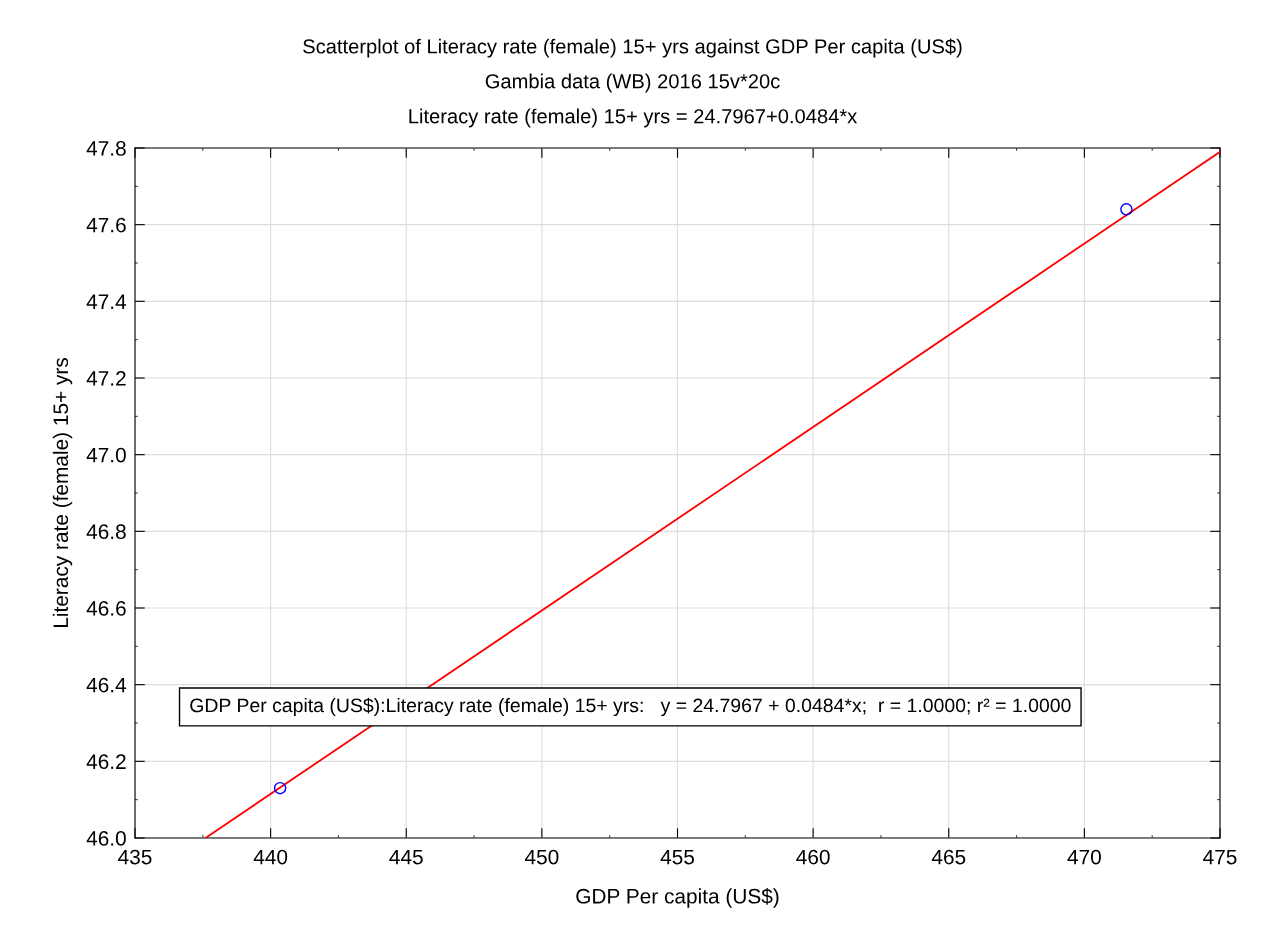 This screenshot has height=936, width=1265. What do you see at coordinates (1220, 857) in the screenshot?
I see `x-tick-label: 475` at bounding box center [1220, 857].